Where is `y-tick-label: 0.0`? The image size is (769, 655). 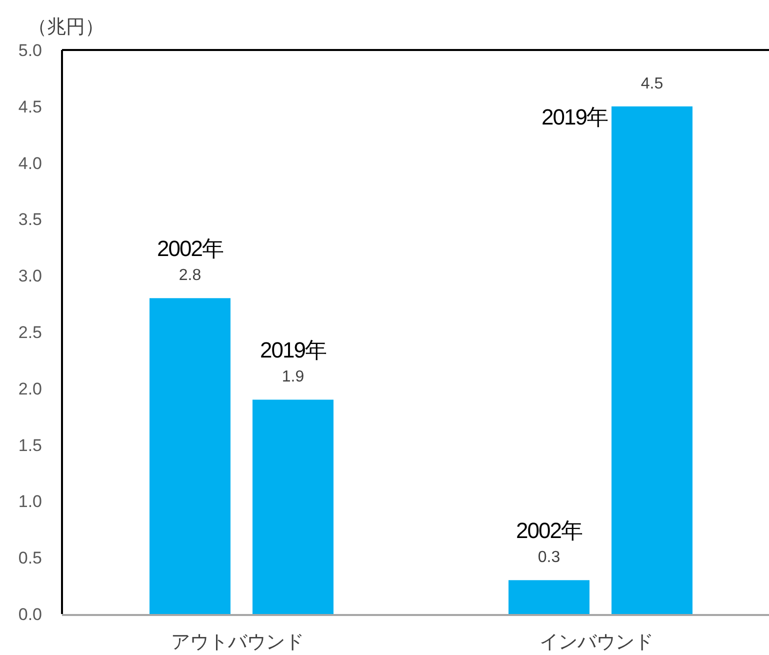 y-tick-label: 0.0 is located at coordinates (30, 614).